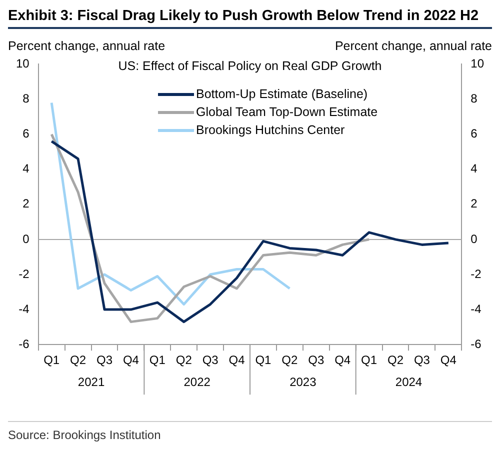 The width and height of the screenshot is (500, 466). What do you see at coordinates (476, 343) in the screenshot?
I see `y2-tick-label: -6` at bounding box center [476, 343].